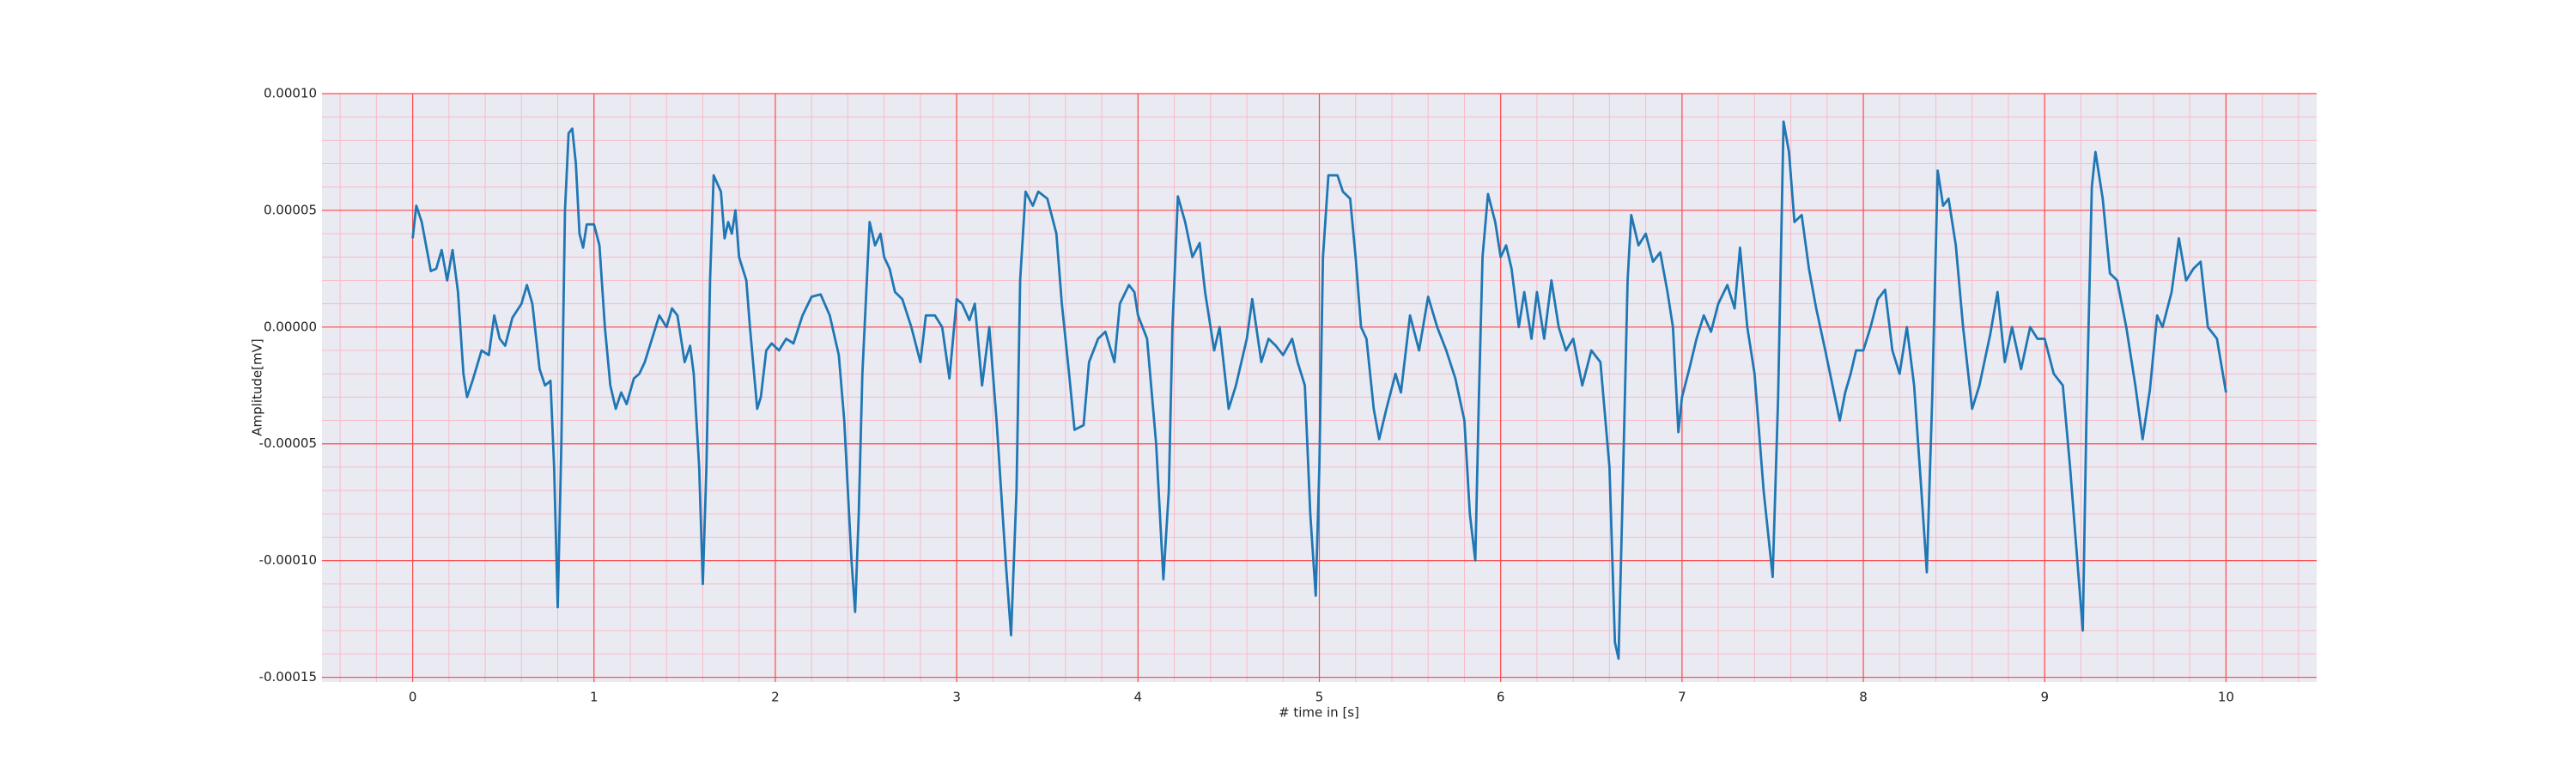 The width and height of the screenshot is (2576, 773). I want to click on x-tick-label: 1, so click(594, 697).